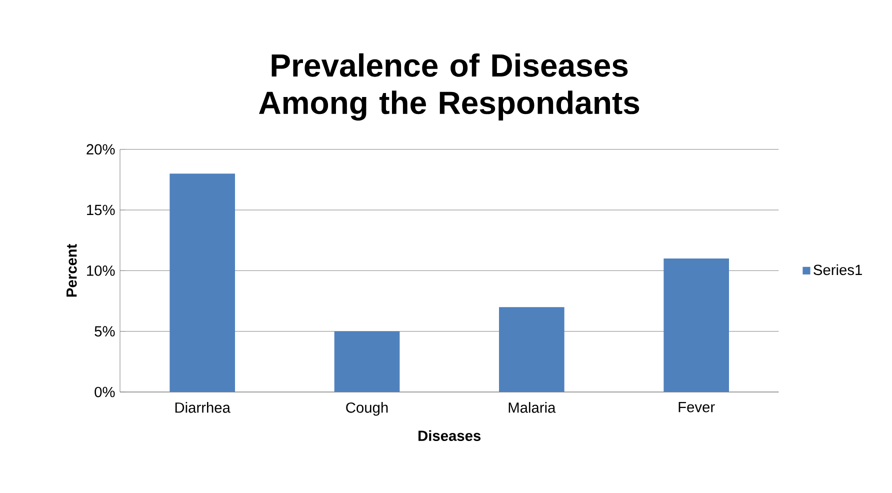 This screenshot has width=892, height=493. What do you see at coordinates (100, 149) in the screenshot?
I see `y-tick-label: 20%` at bounding box center [100, 149].